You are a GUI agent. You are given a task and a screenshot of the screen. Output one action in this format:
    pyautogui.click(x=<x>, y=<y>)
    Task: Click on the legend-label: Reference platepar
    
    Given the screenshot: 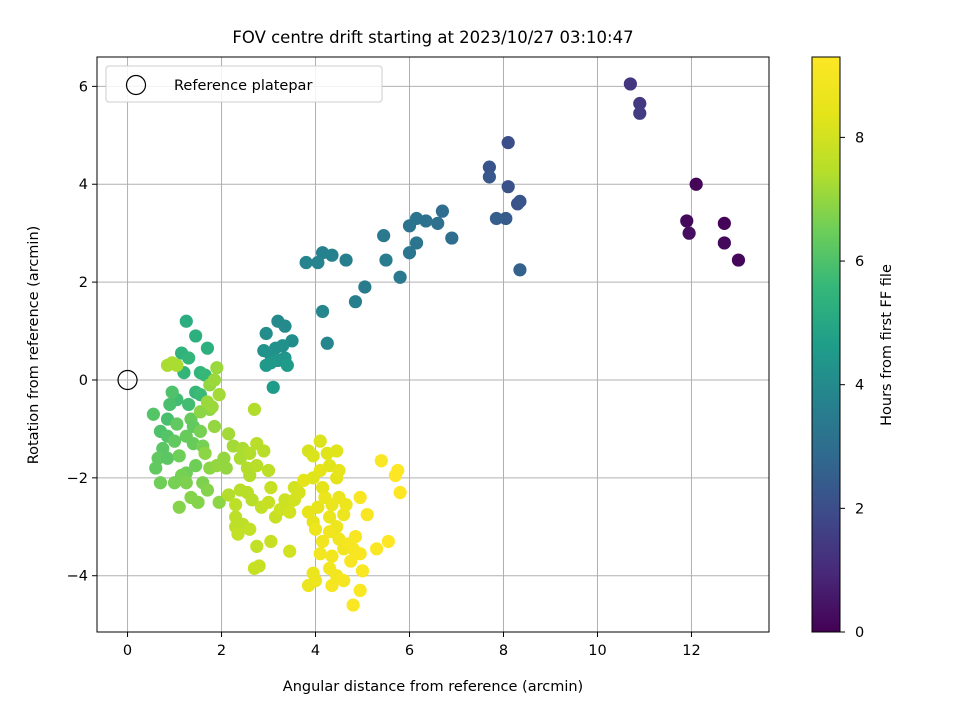 What is the action you would take?
    pyautogui.click(x=243, y=86)
    